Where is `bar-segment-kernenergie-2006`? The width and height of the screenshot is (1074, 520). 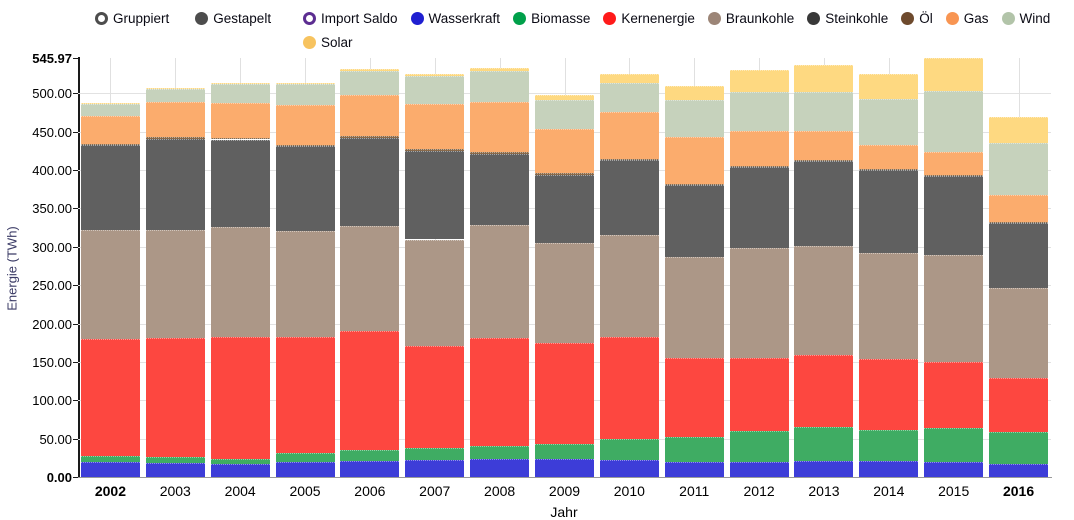
bar-segment-kernenergie-2006 is located at coordinates (370, 390).